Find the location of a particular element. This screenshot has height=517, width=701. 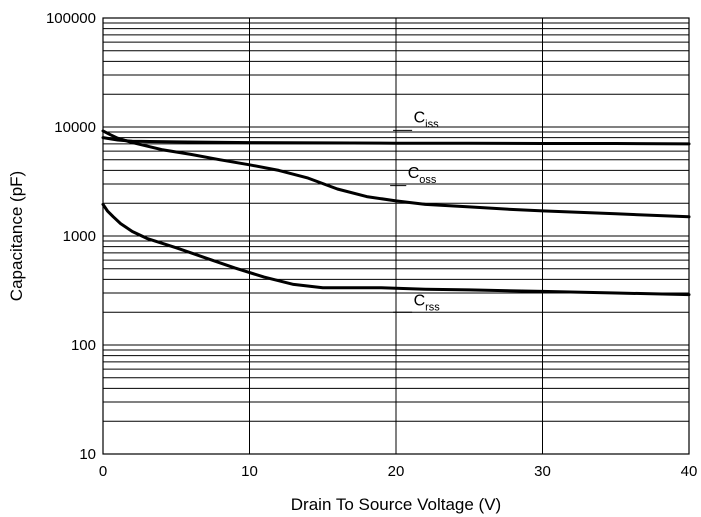

x-tick-label: 30 is located at coordinates (542, 471).